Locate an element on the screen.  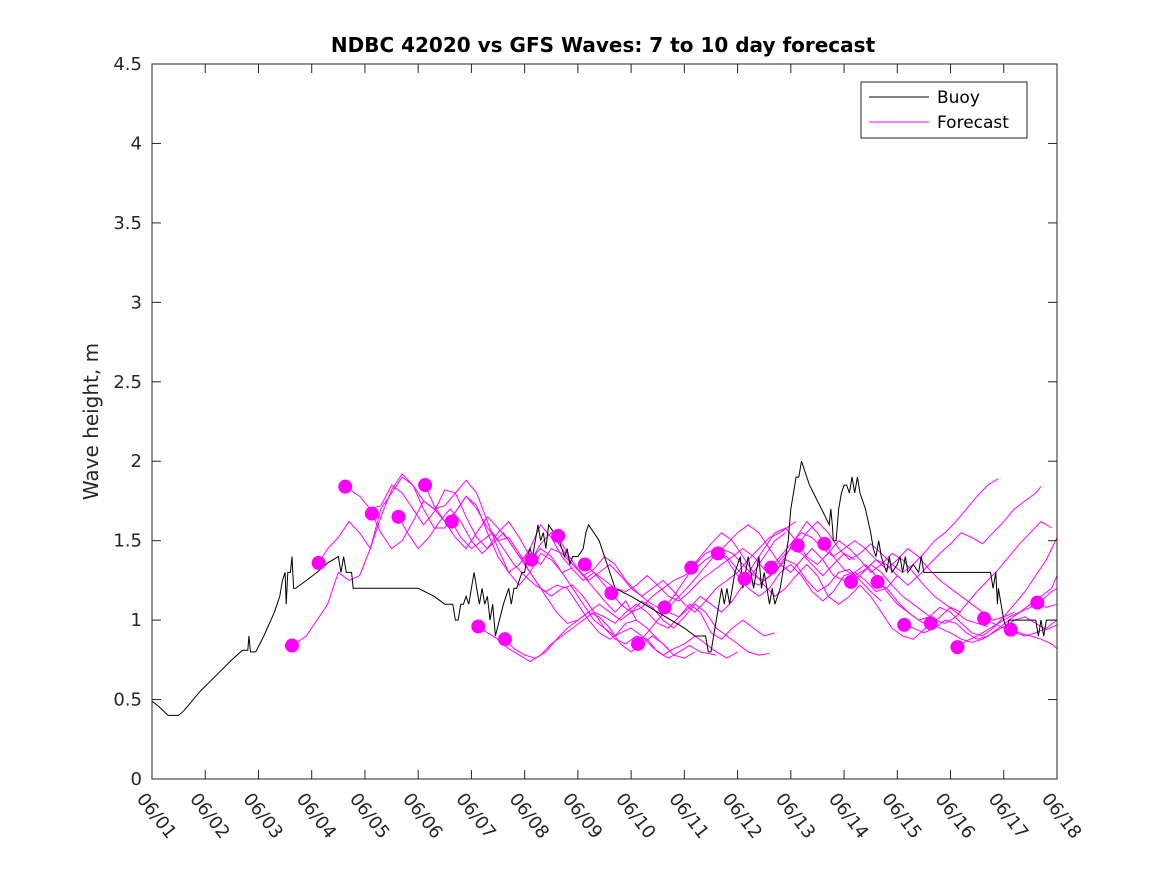
forecast-markers is located at coordinates (665, 566).